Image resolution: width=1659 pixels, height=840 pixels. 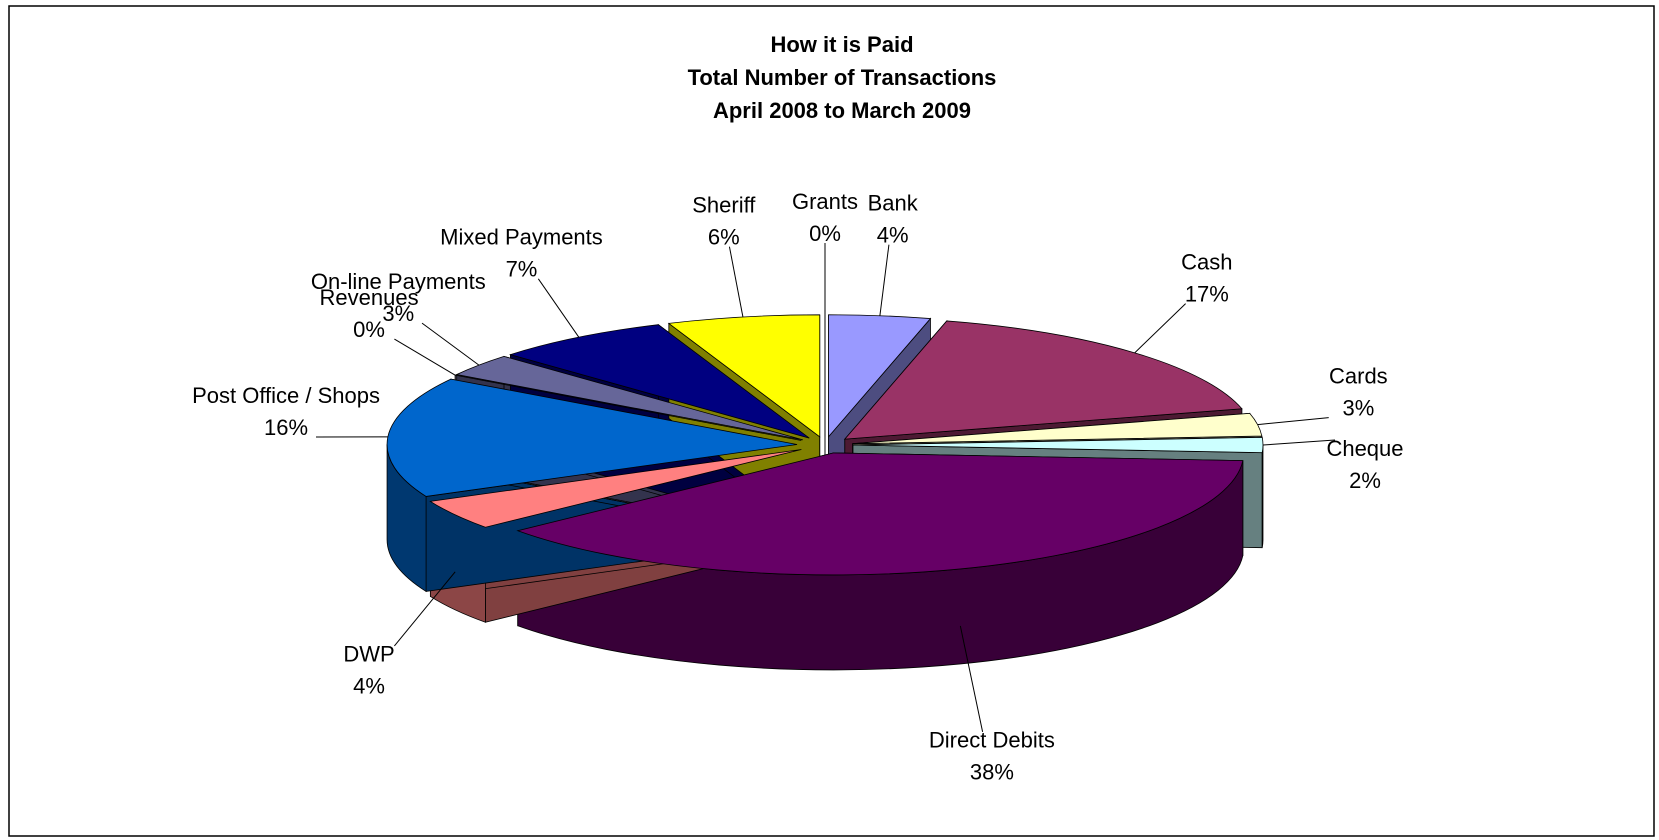 What do you see at coordinates (842, 77) in the screenshot?
I see `chart-subtitle: Total Number of Transactions` at bounding box center [842, 77].